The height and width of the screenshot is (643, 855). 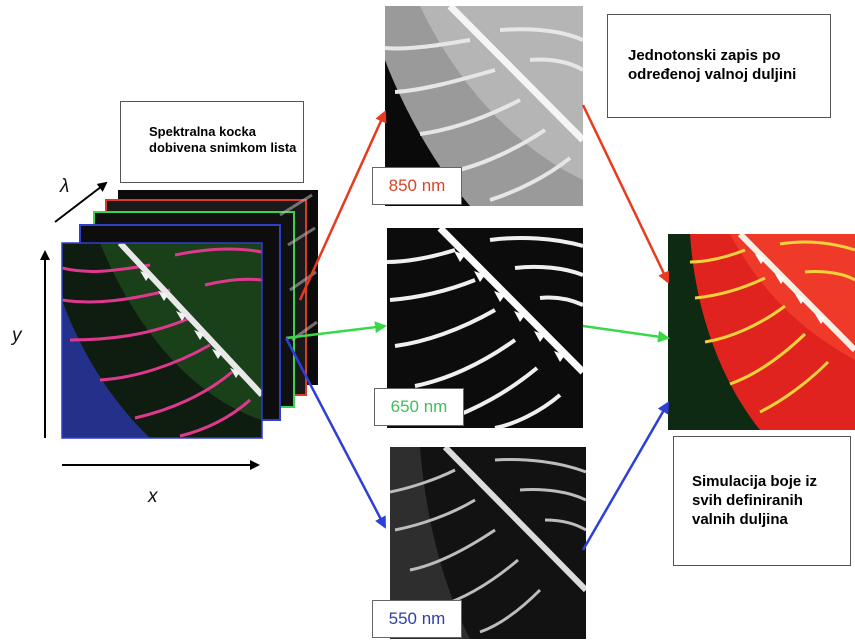 I want to click on lambda-axis-arrow, so click(x=81, y=202).